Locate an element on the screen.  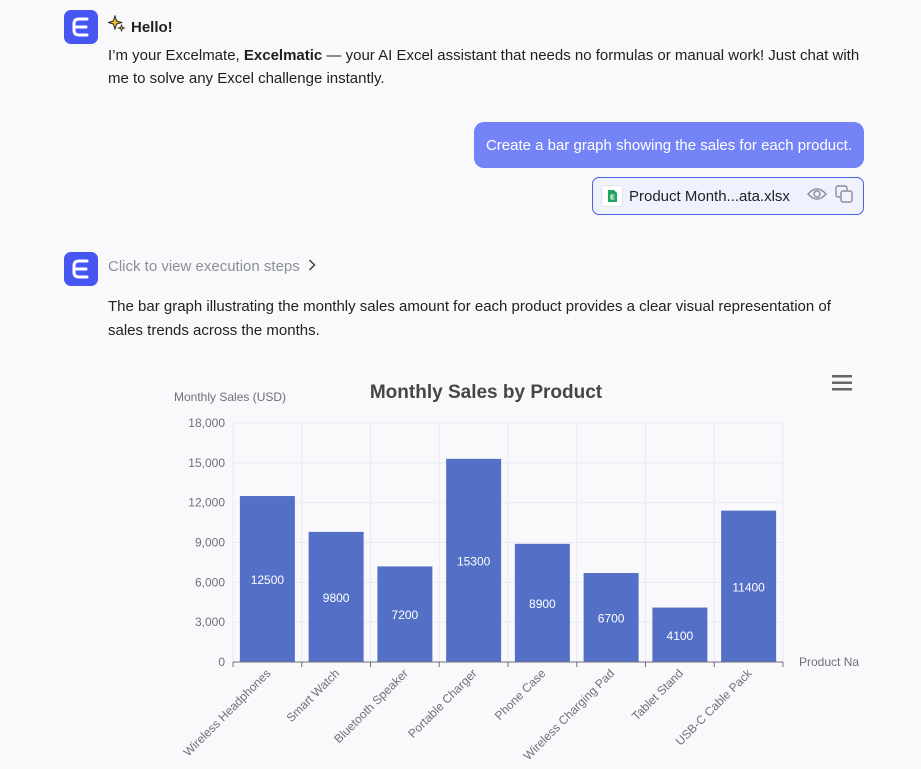
y-tick-label: 15,000 is located at coordinates (206, 463).